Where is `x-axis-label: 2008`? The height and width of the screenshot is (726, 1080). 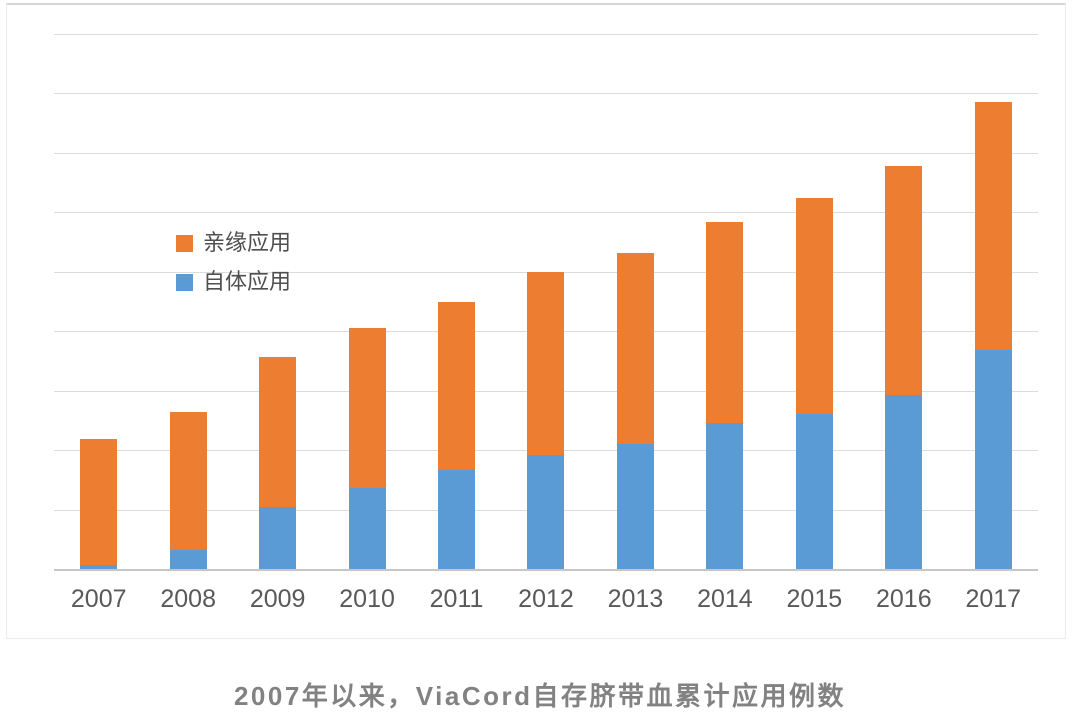
x-axis-label: 2008 is located at coordinates (188, 599).